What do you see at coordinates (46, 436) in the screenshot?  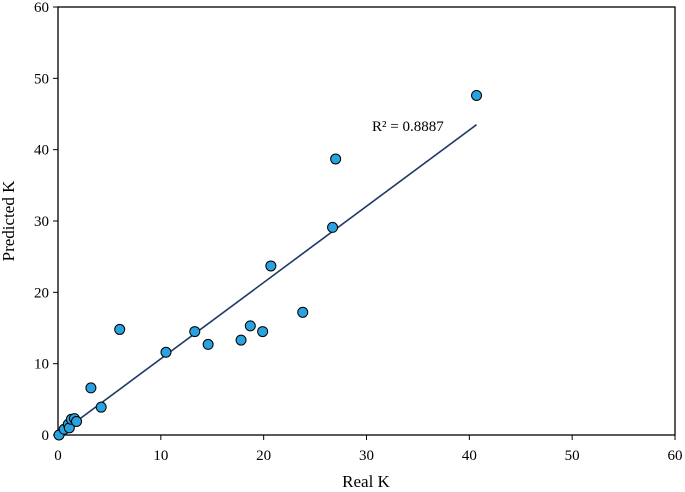 I see `y-tick-label: 0` at bounding box center [46, 436].